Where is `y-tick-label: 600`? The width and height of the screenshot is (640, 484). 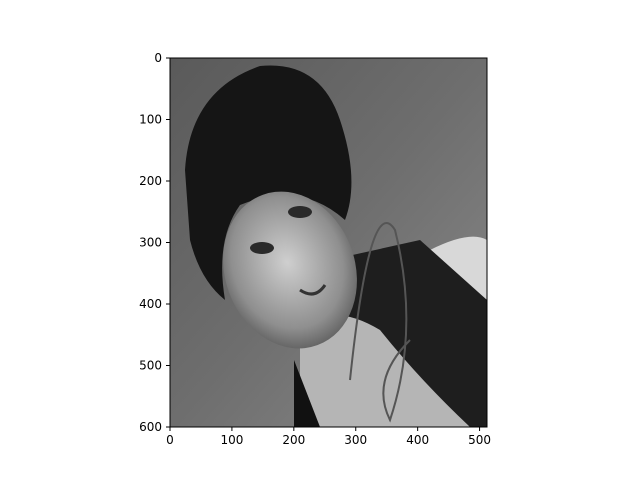
y-tick-label: 600 is located at coordinates (150, 427).